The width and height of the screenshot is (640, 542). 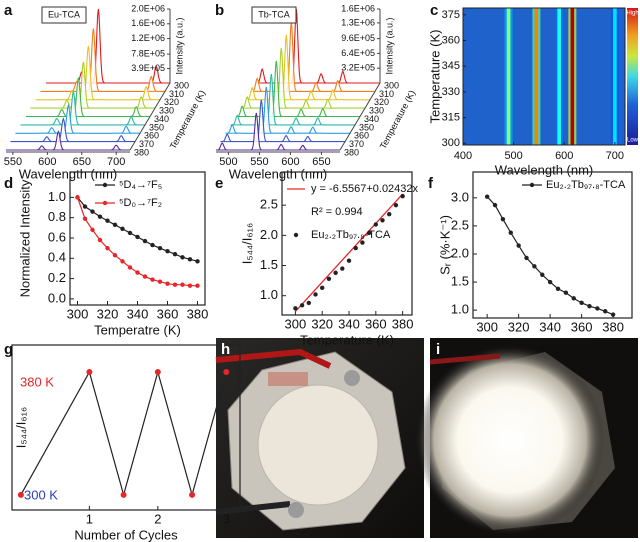 I want to click on title-box, so click(x=274, y=15).